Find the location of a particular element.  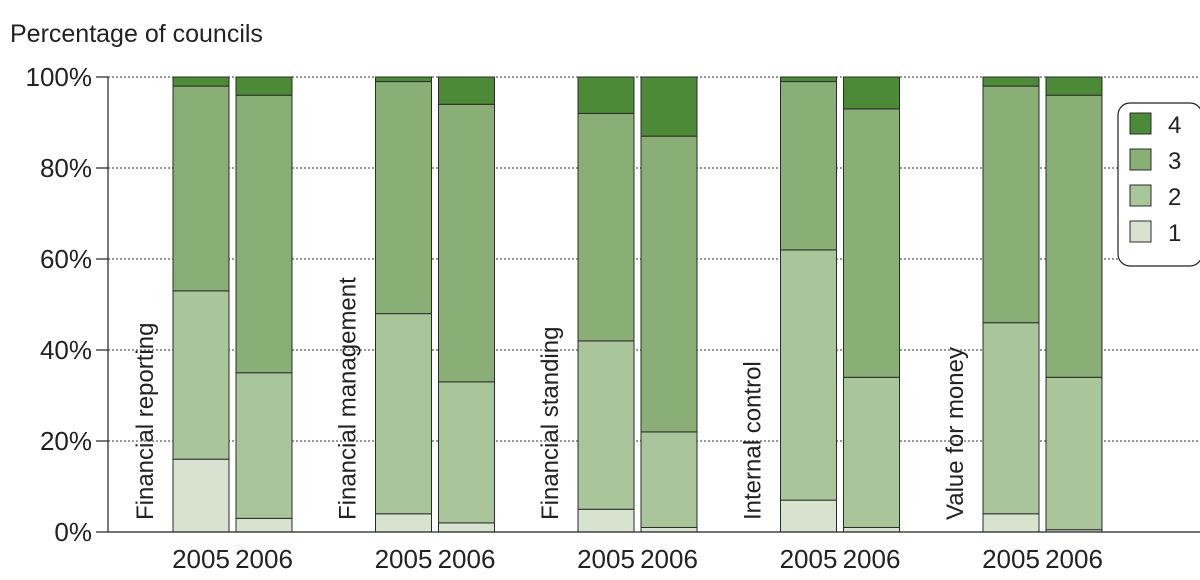

group-label: Financial management is located at coordinates (348, 398).